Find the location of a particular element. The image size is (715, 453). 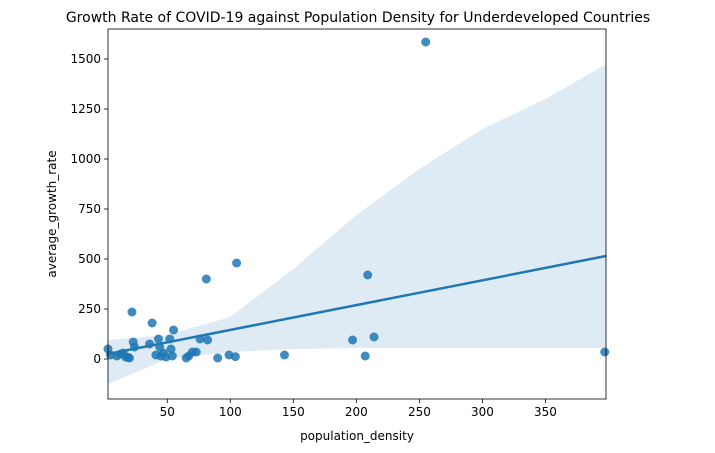

y-axis-ticks: 0 250 500 750 1000 1250 1500 is located at coordinates (89, 209).